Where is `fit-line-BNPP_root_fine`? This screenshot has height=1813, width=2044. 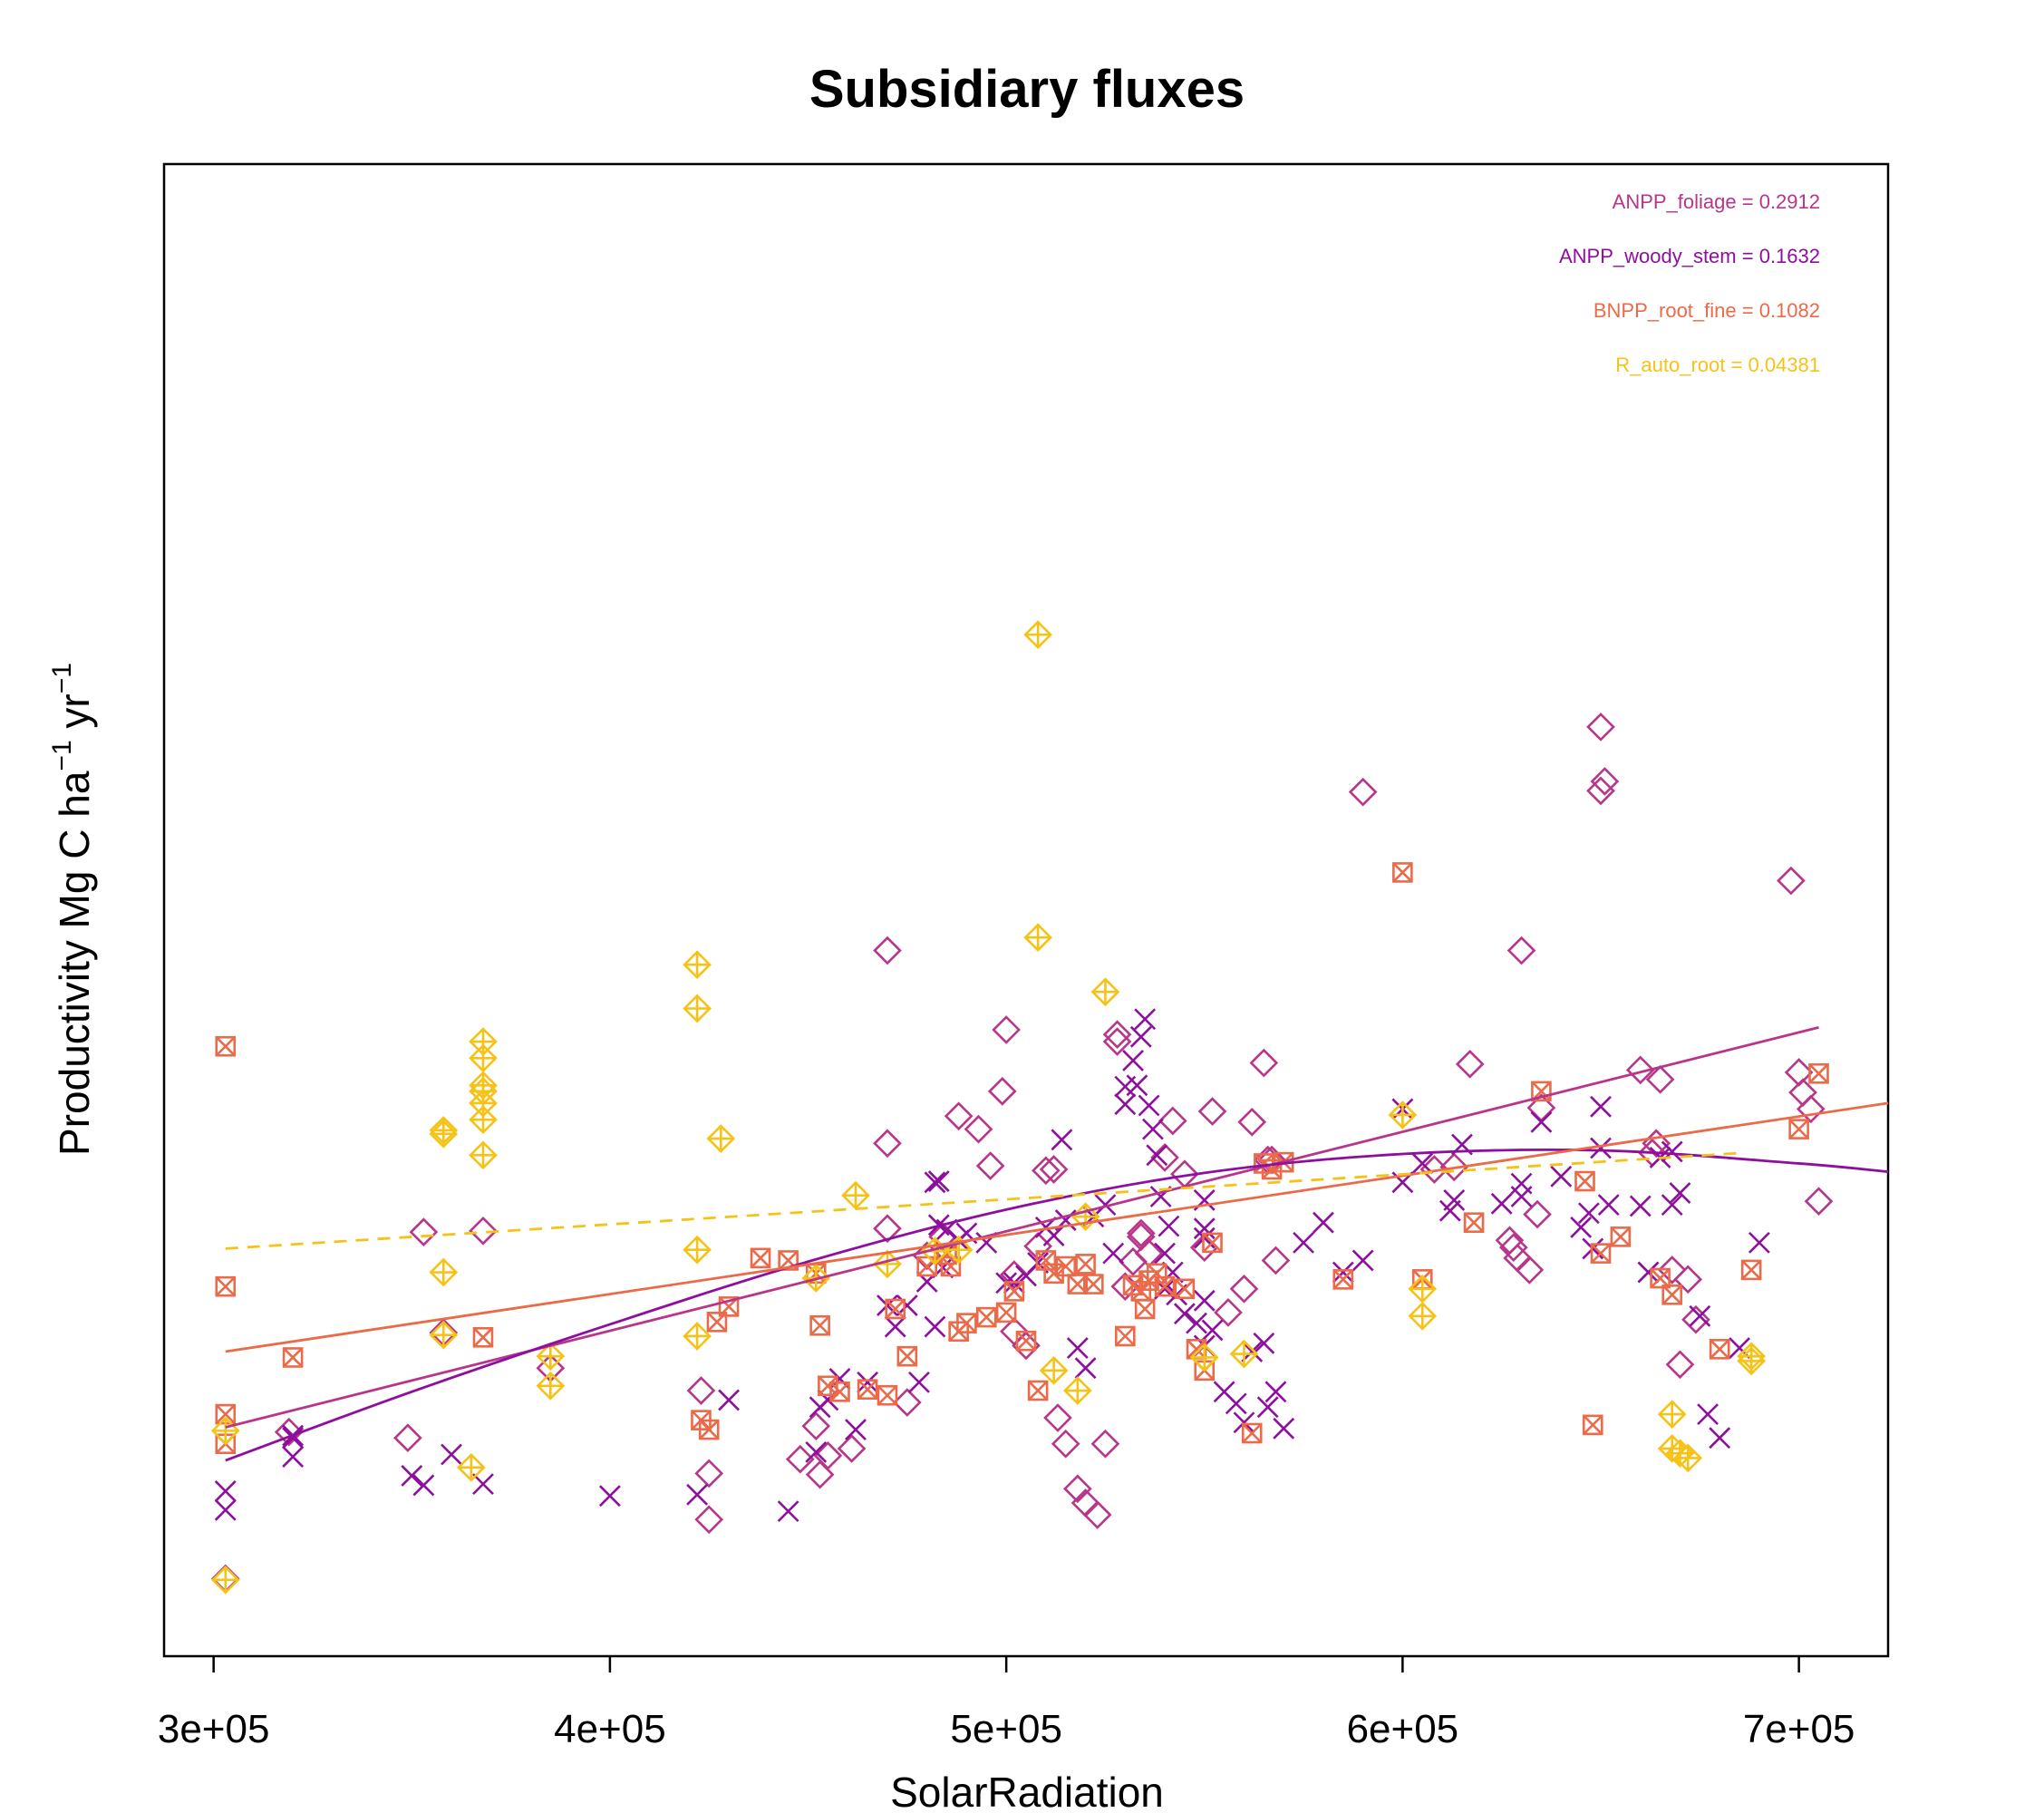
fit-line-BNPP_root_fine is located at coordinates (1057, 1227).